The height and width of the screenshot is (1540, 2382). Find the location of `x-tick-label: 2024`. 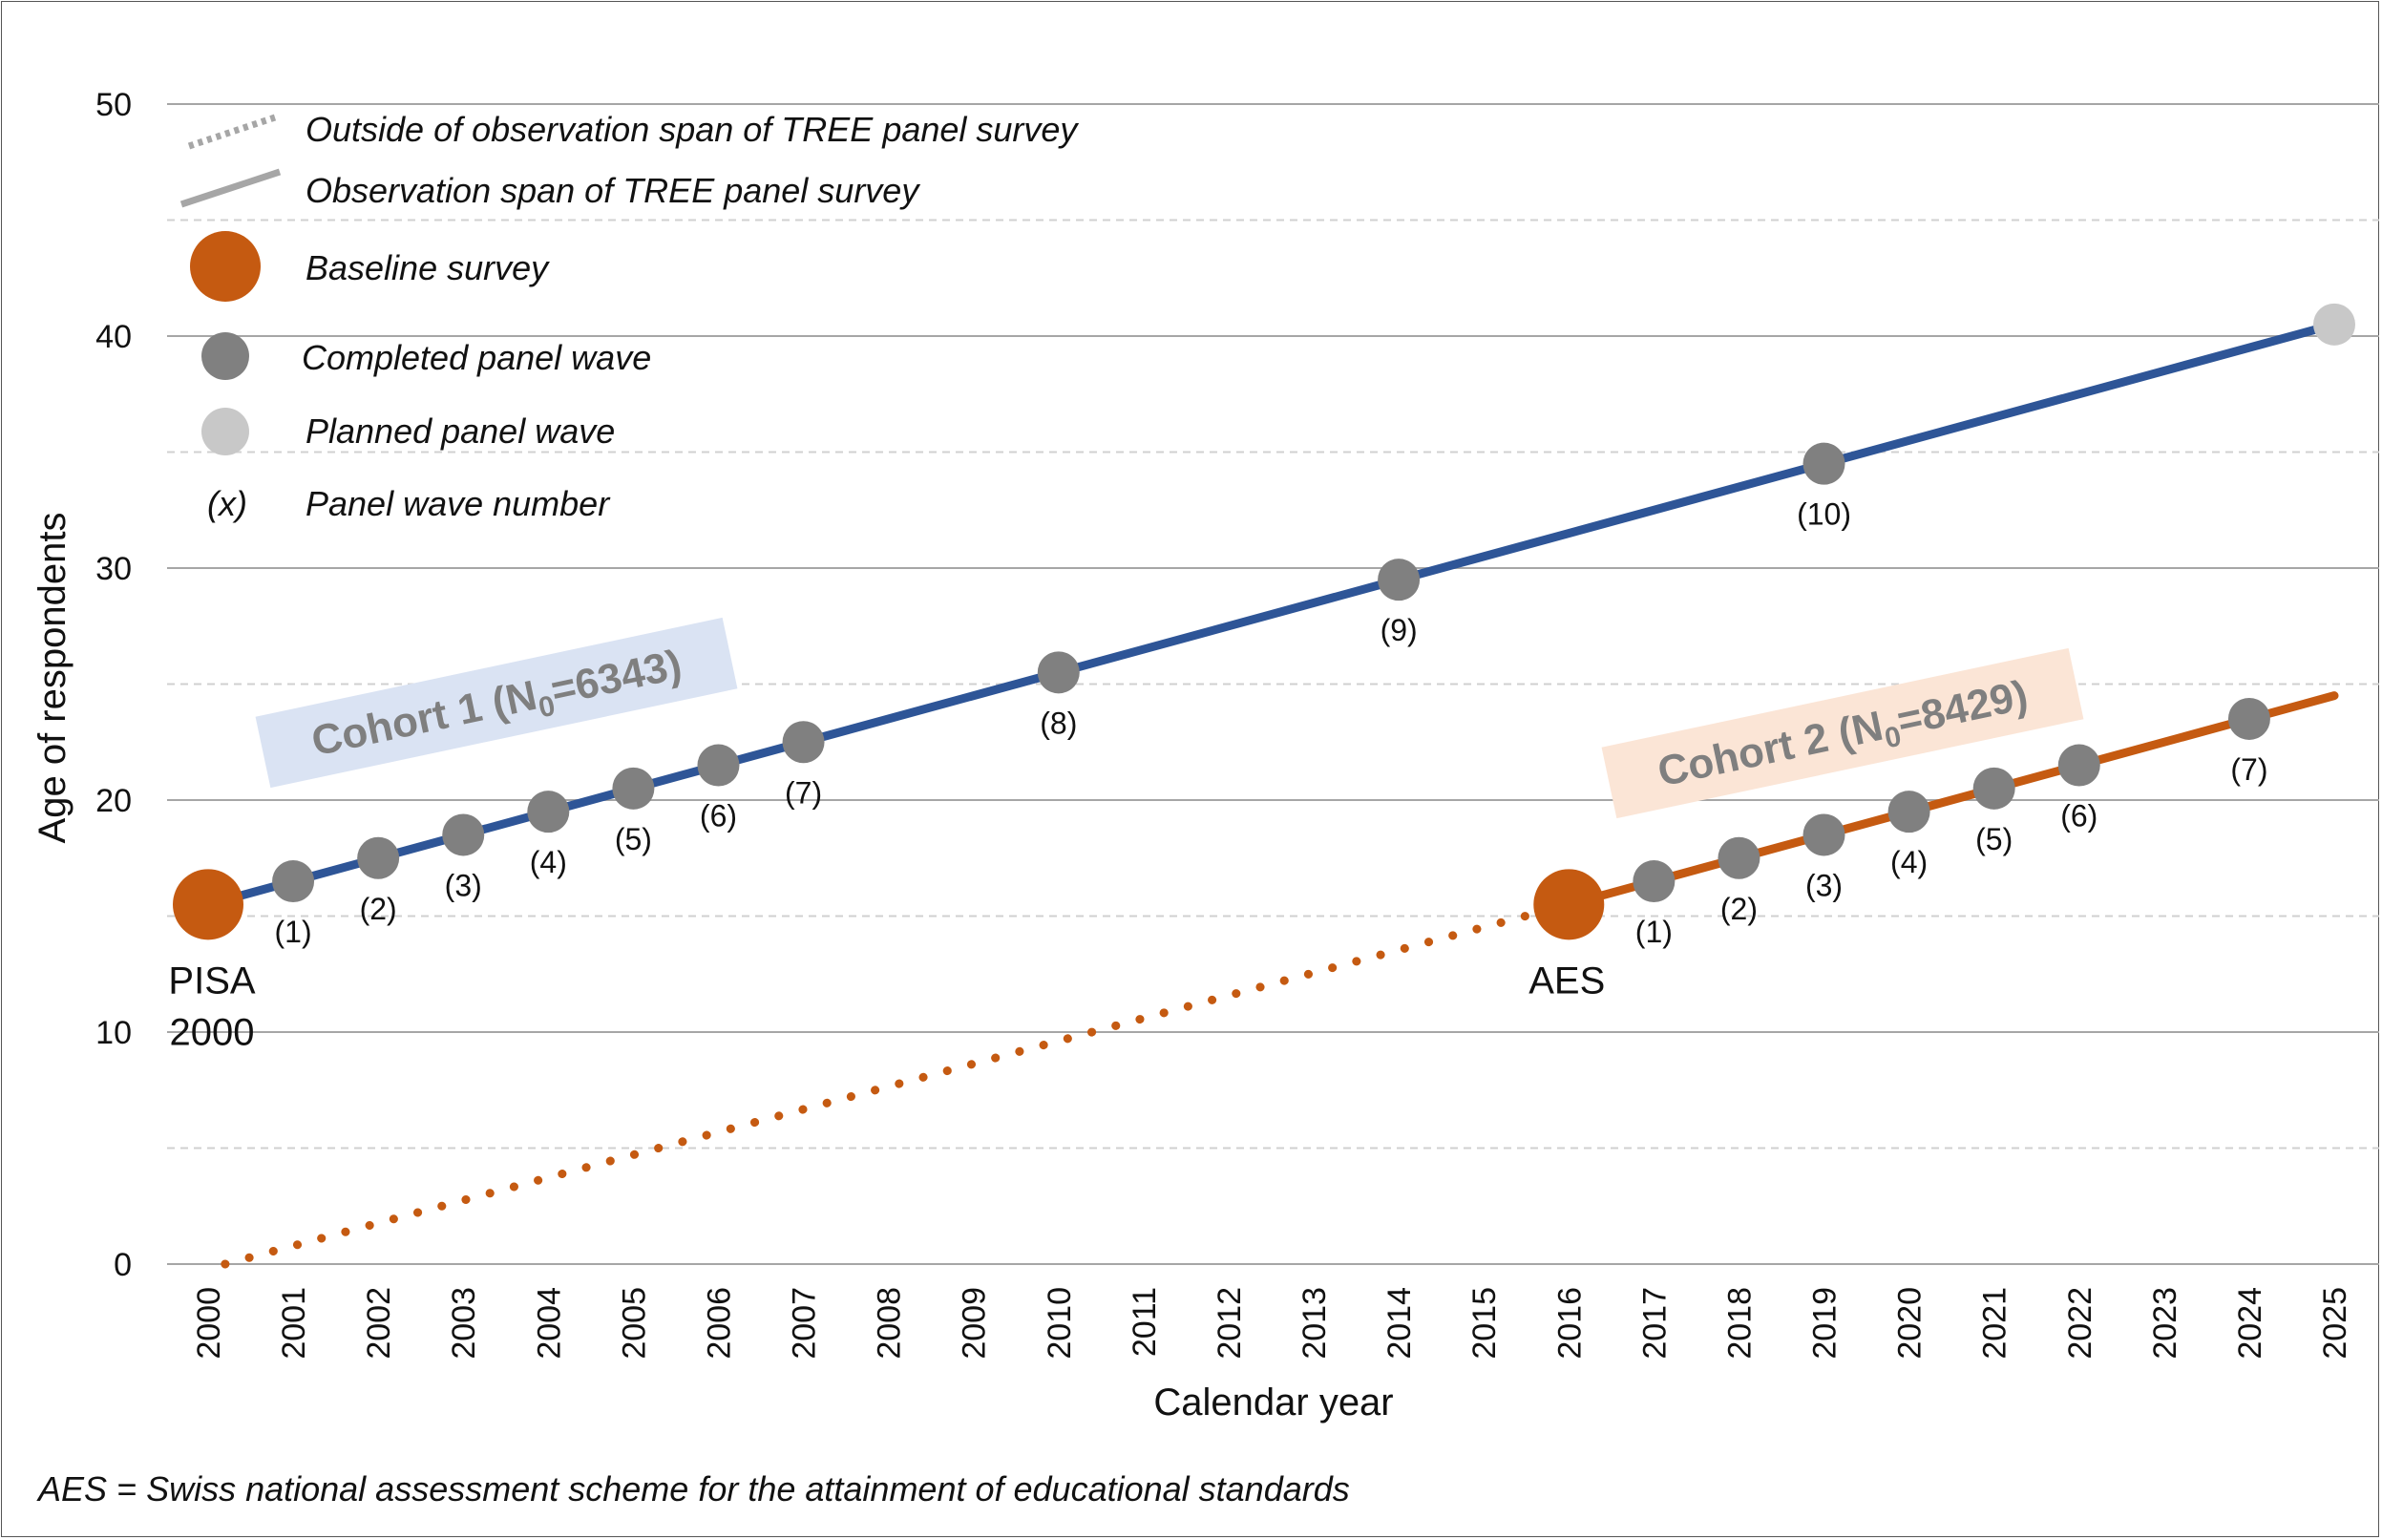

x-tick-label: 2024 is located at coordinates (2250, 1323).